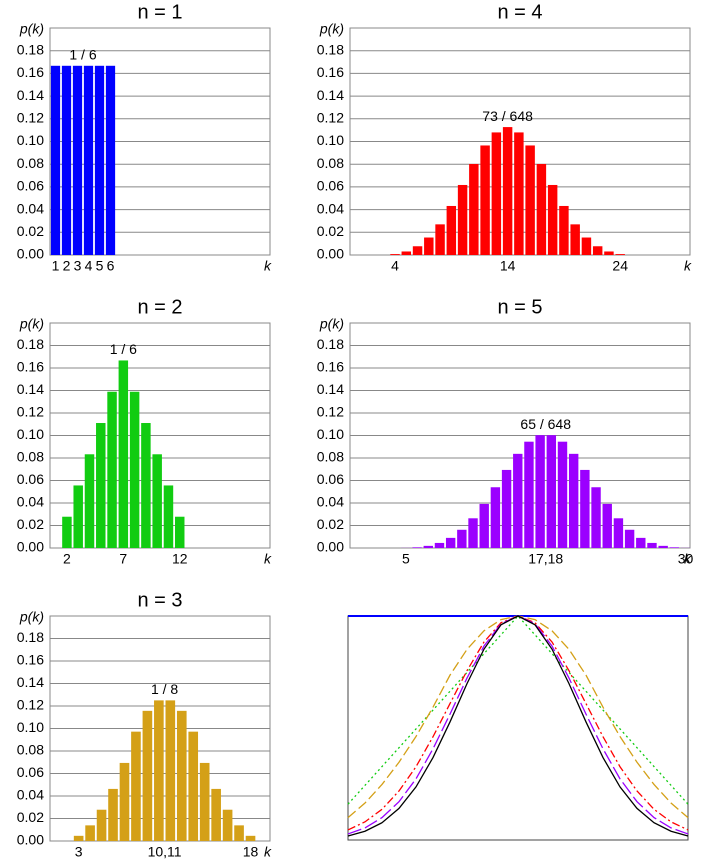 This screenshot has height=861, width=725. What do you see at coordinates (507, 116) in the screenshot?
I see `annotation: 73 / 648` at bounding box center [507, 116].